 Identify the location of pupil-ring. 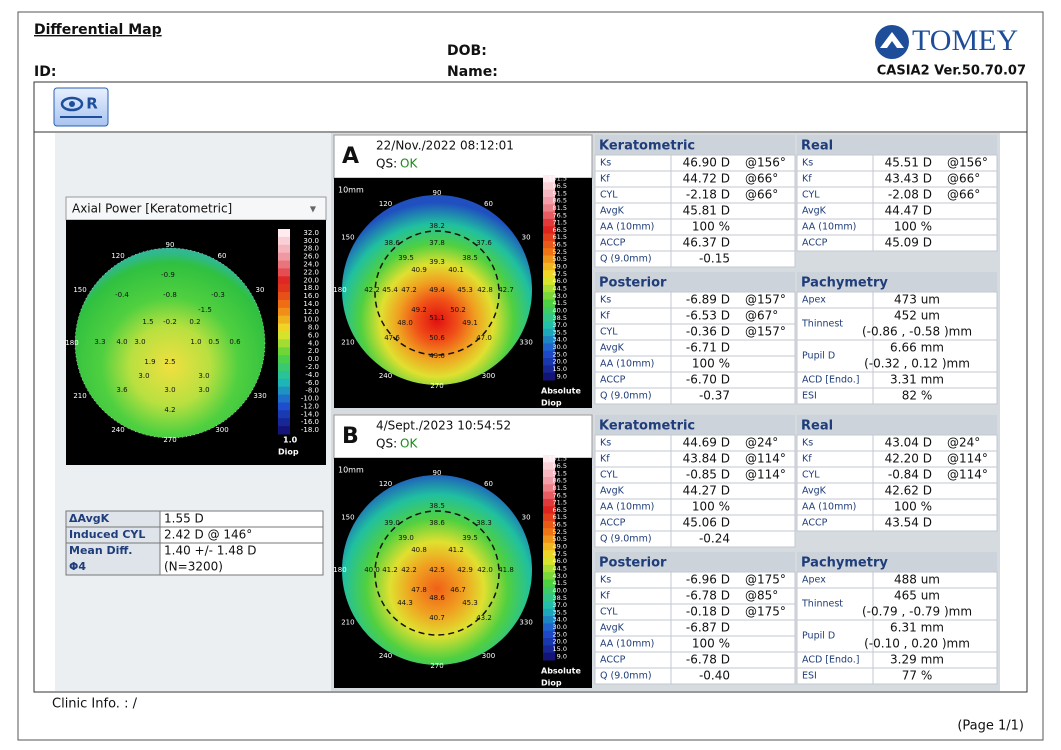
(437, 573).